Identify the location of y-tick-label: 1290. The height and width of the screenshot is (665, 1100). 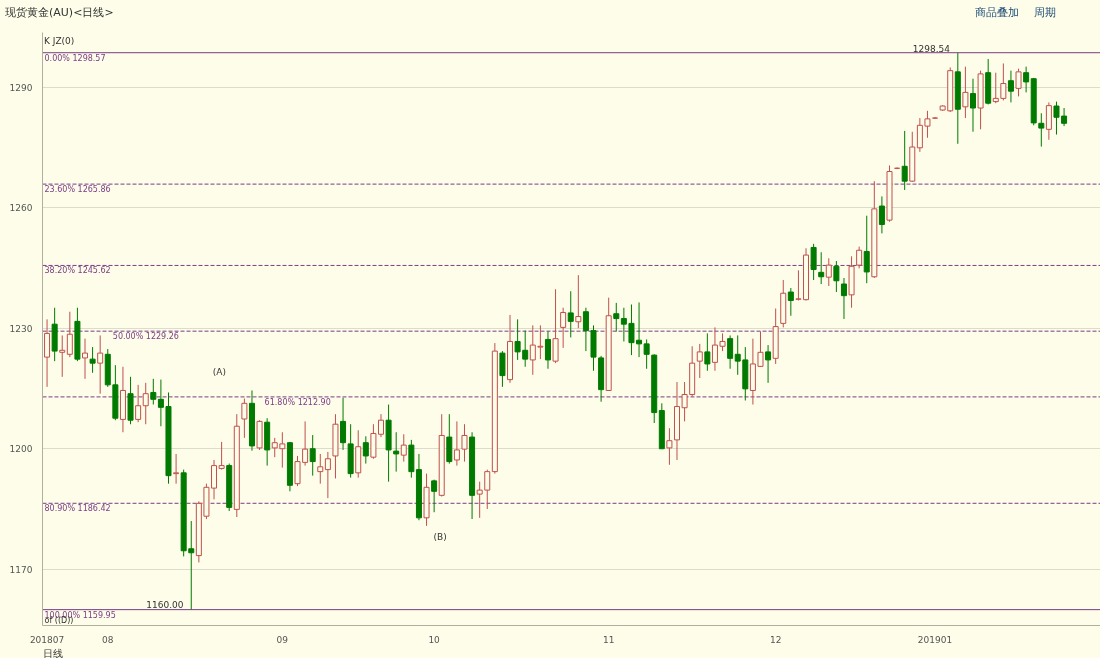
(21, 87).